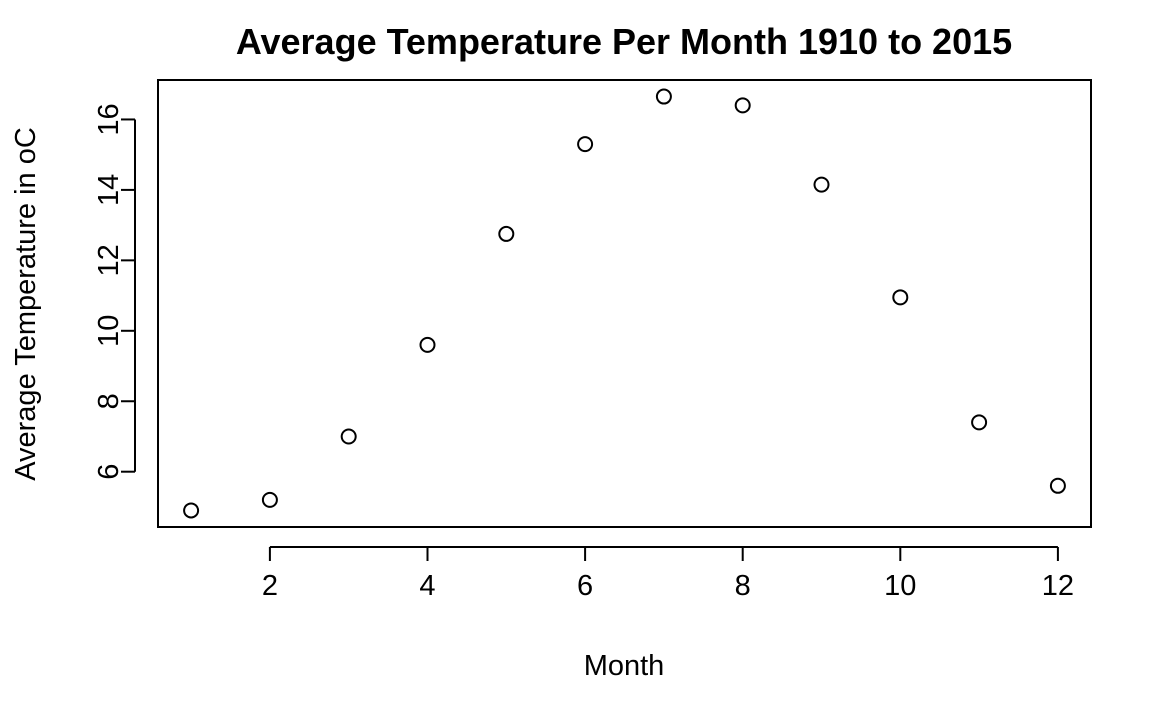 This screenshot has height=724, width=1172. Describe the element at coordinates (109, 472) in the screenshot. I see `y-tick-label: 6` at that location.